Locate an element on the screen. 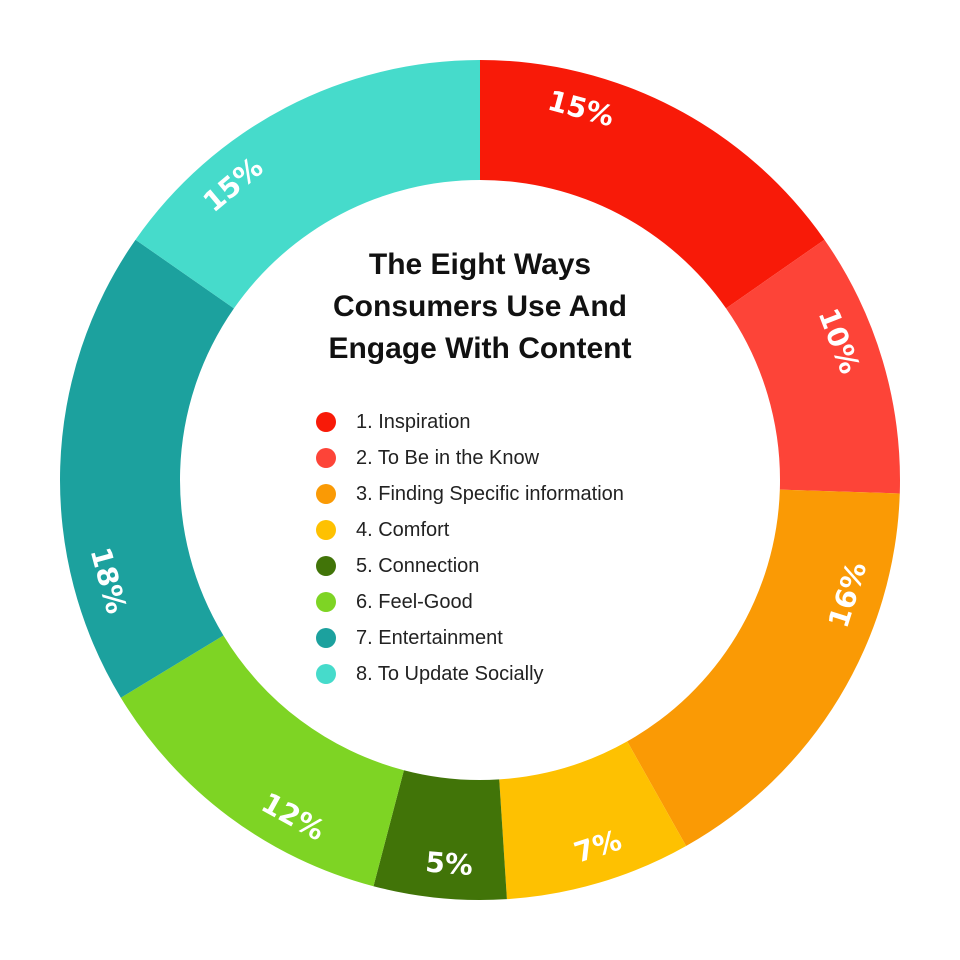 This screenshot has width=960, height=960. legend-label: 8. To Update Socially is located at coordinates (450, 673).